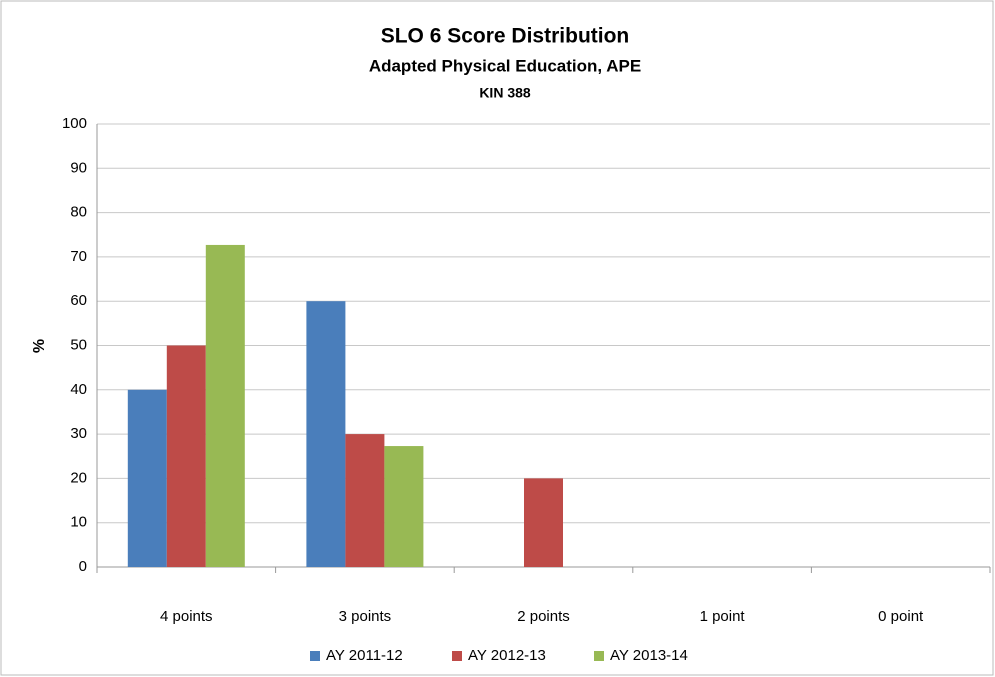 The width and height of the screenshot is (995, 677). What do you see at coordinates (505, 65) in the screenshot?
I see `chart-subtitle: Adapted Physical Education, APE` at bounding box center [505, 65].